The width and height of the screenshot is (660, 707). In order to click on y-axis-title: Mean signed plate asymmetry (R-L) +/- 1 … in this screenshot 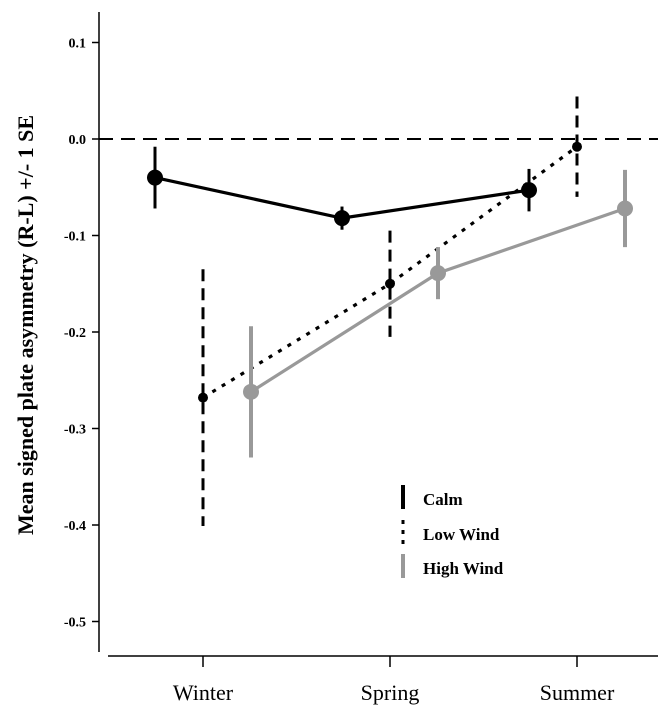, I will do `click(25, 325)`.